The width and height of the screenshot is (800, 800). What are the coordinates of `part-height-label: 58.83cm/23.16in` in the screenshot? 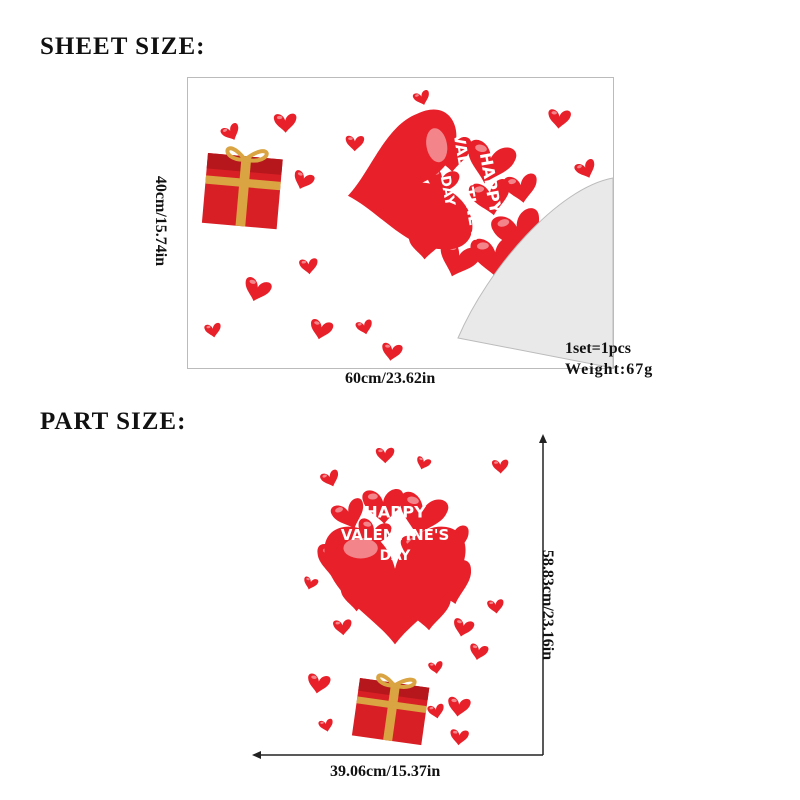 It's located at (548, 605).